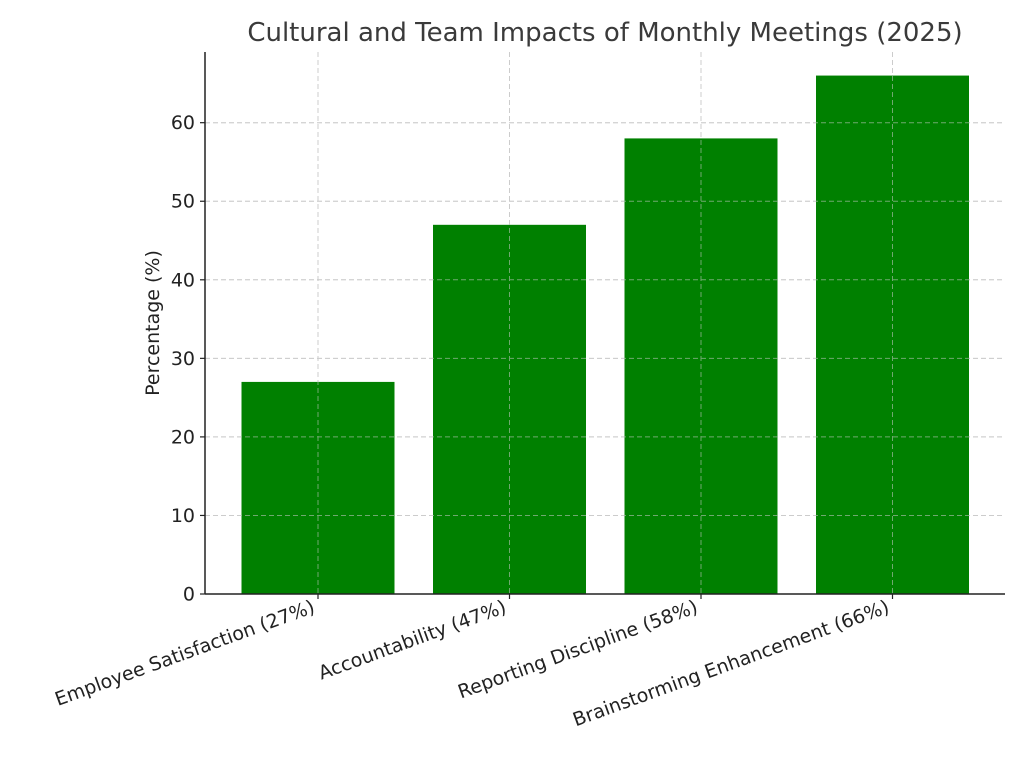 The height and width of the screenshot is (773, 1024). What do you see at coordinates (183, 437) in the screenshot?
I see `y-tick-label: 20` at bounding box center [183, 437].